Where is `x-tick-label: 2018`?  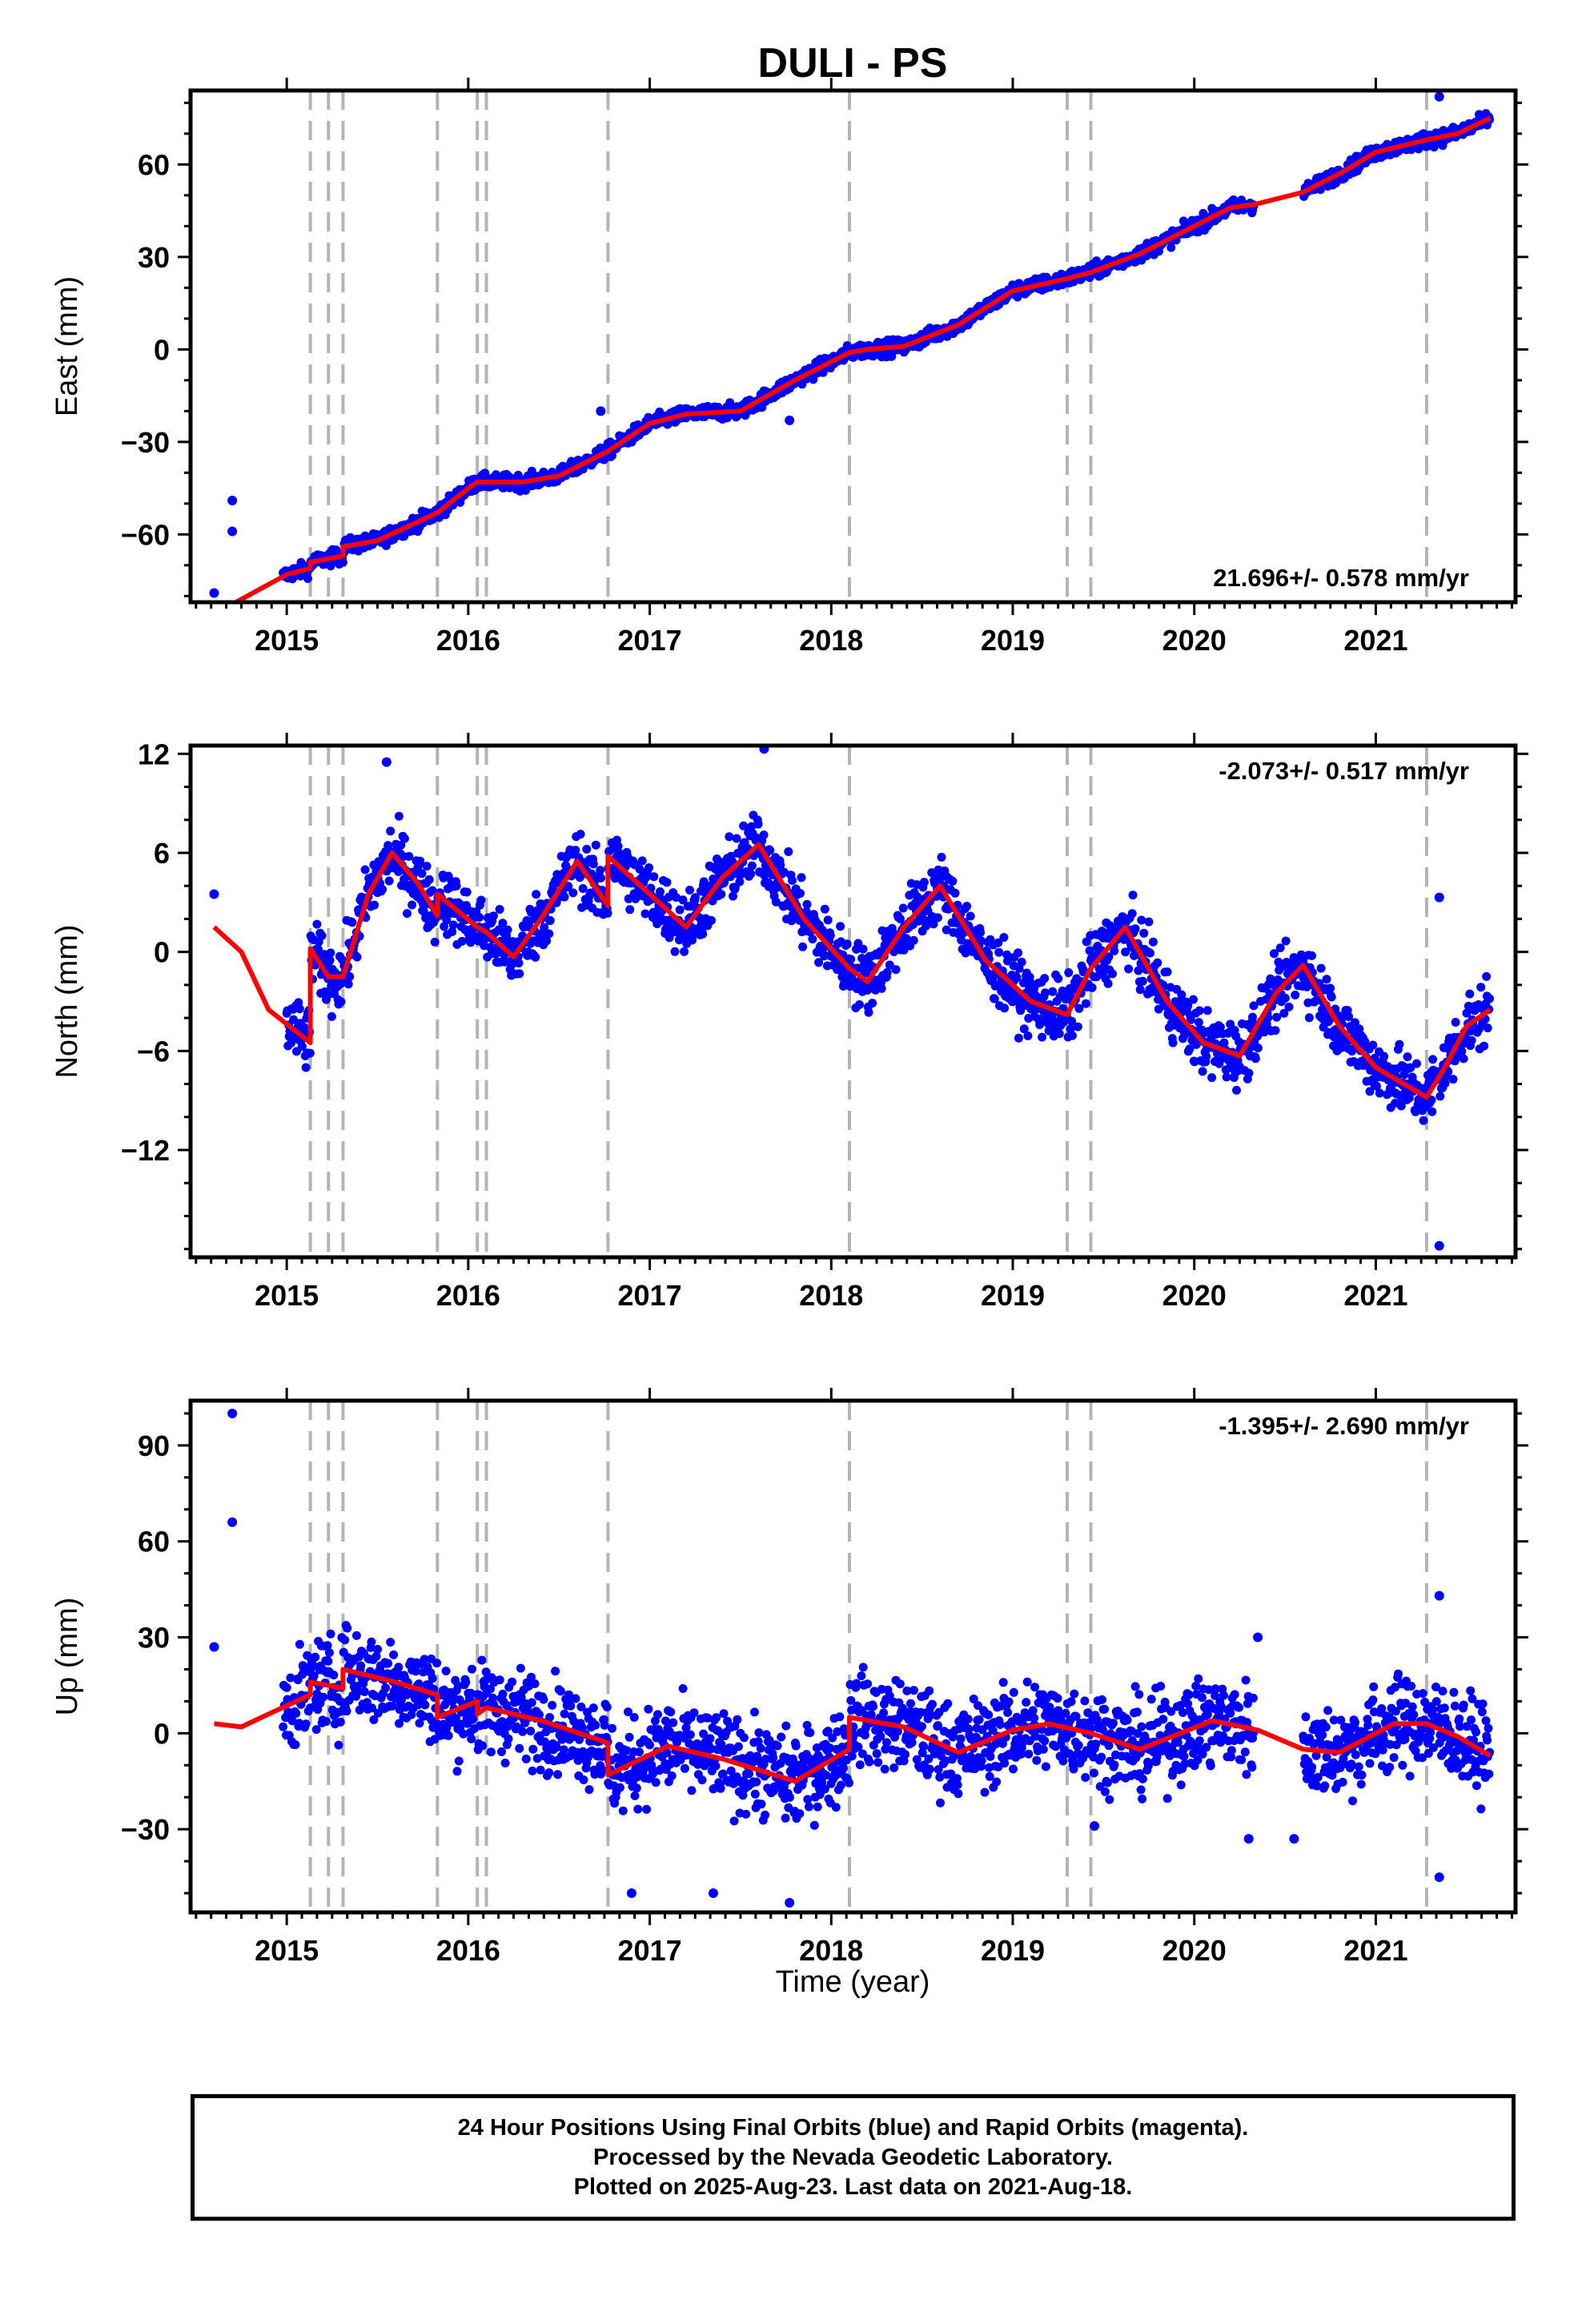 x-tick-label: 2018 is located at coordinates (831, 640).